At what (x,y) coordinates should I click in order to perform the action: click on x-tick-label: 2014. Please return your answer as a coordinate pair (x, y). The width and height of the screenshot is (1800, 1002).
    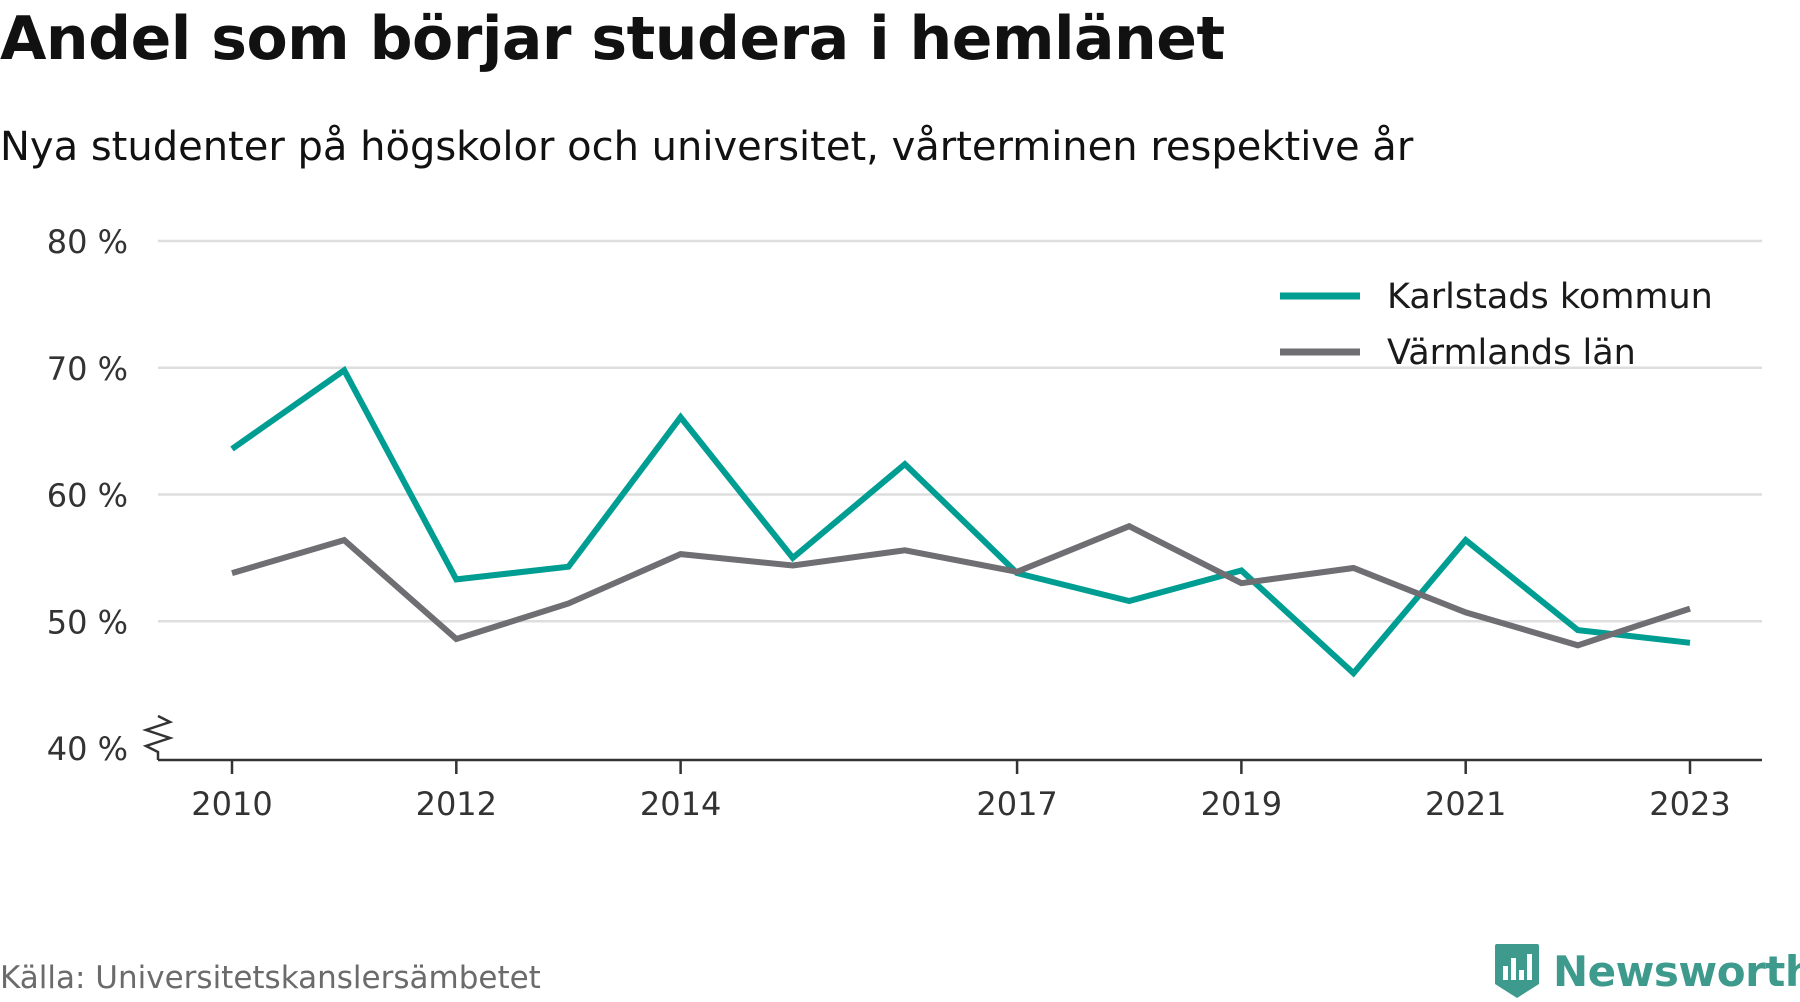
    Looking at the image, I should click on (680, 804).